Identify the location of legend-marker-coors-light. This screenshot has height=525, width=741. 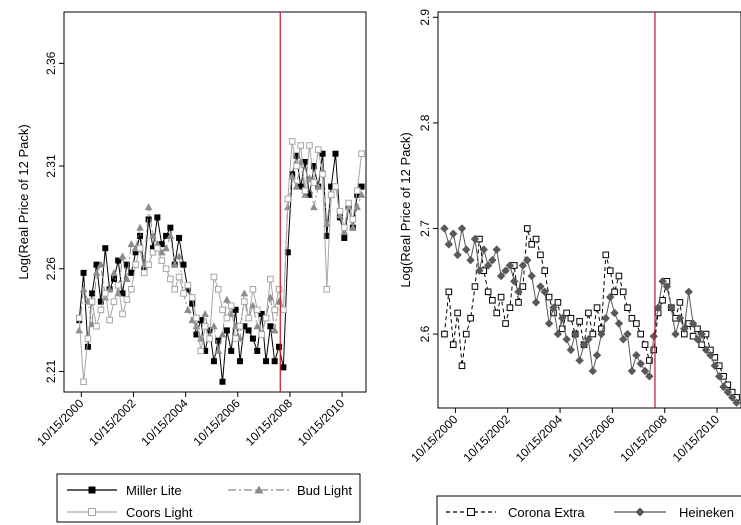
(92, 512).